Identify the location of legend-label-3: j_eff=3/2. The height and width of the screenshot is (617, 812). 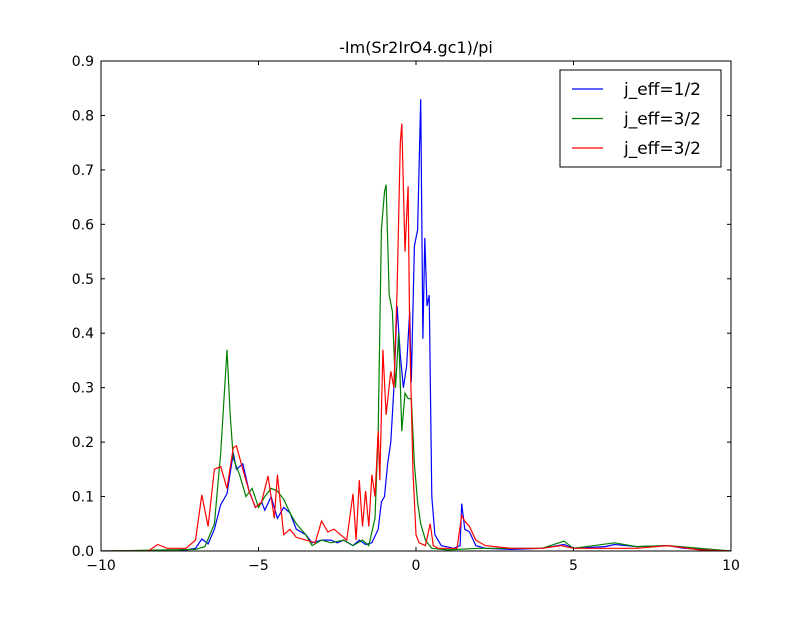
(662, 149).